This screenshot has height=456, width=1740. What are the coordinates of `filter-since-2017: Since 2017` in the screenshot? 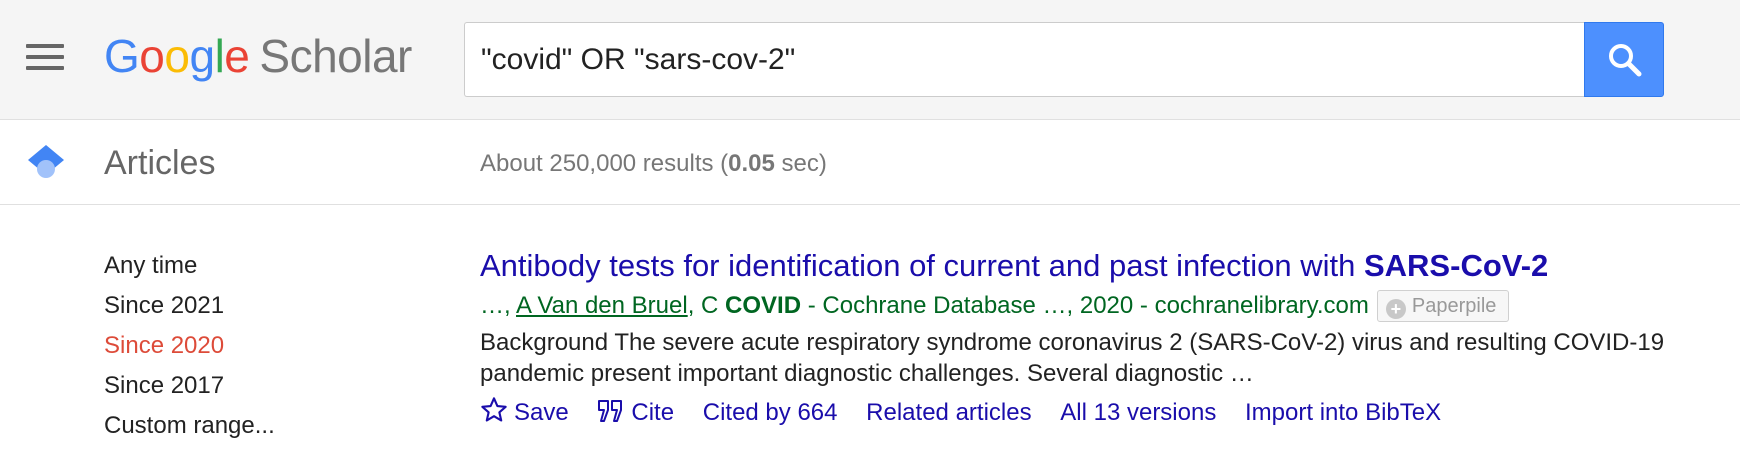 It's located at (164, 385).